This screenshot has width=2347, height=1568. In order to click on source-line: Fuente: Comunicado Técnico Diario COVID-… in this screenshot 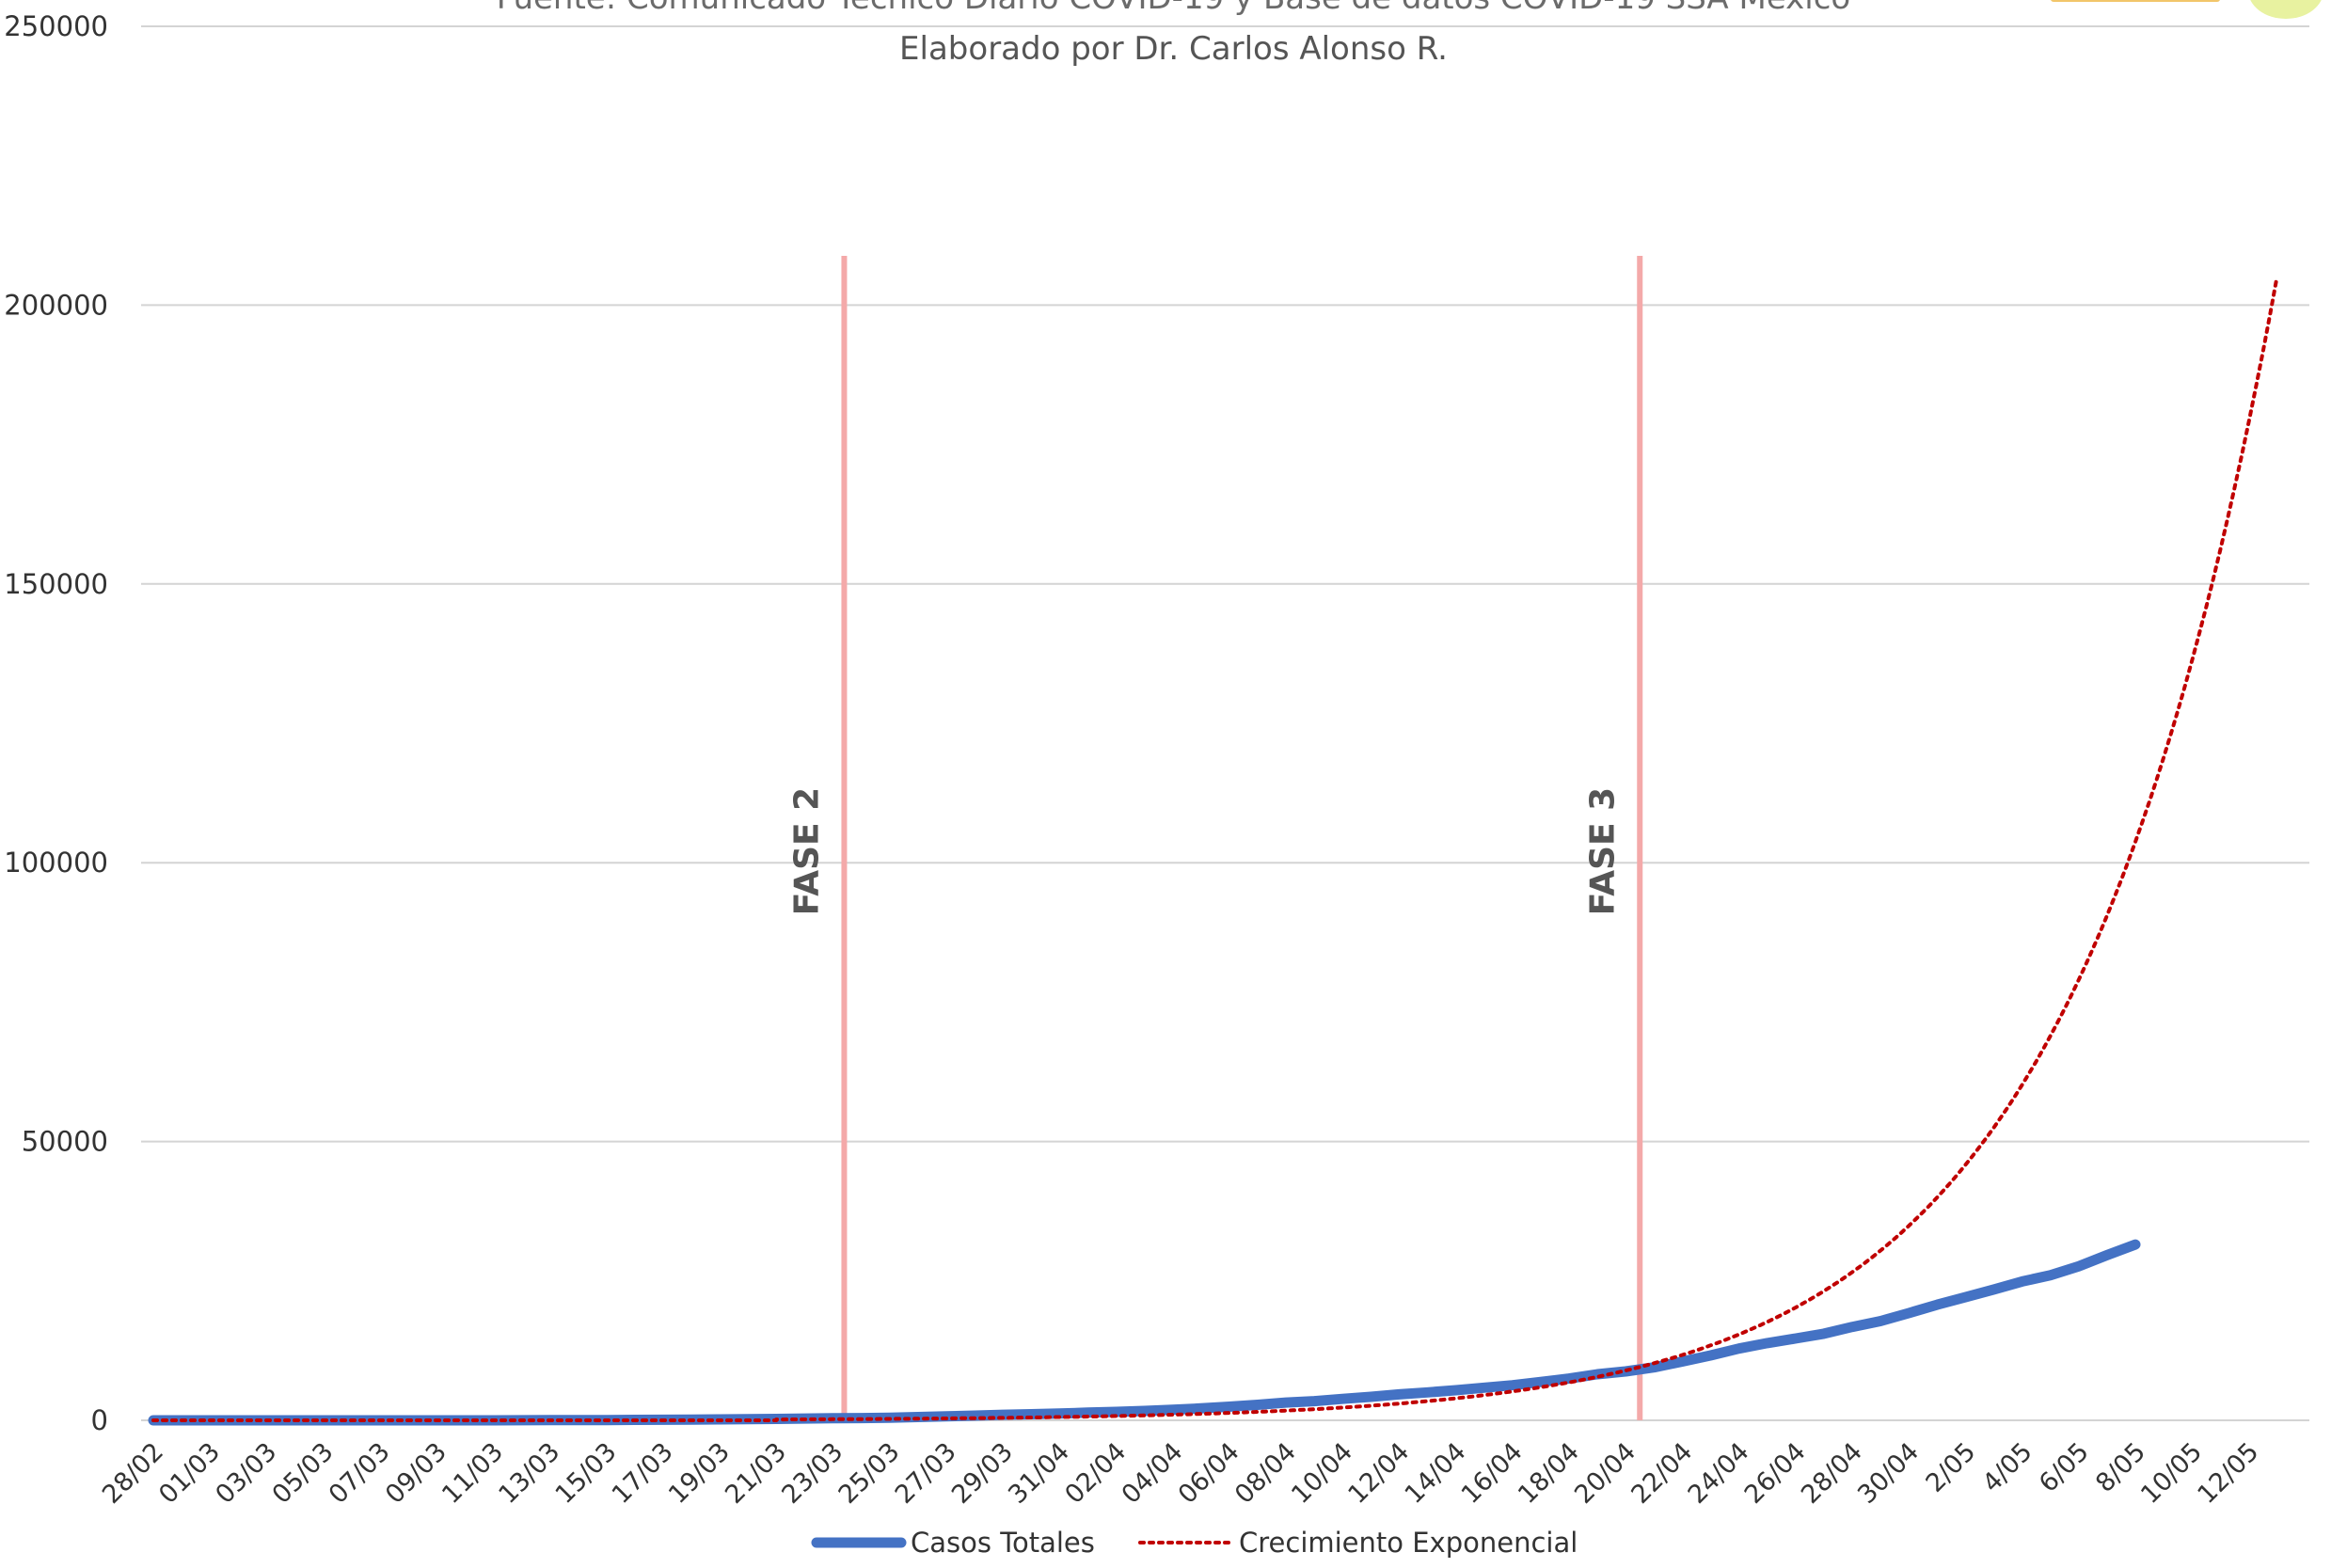, I will do `click(1173, 8)`.